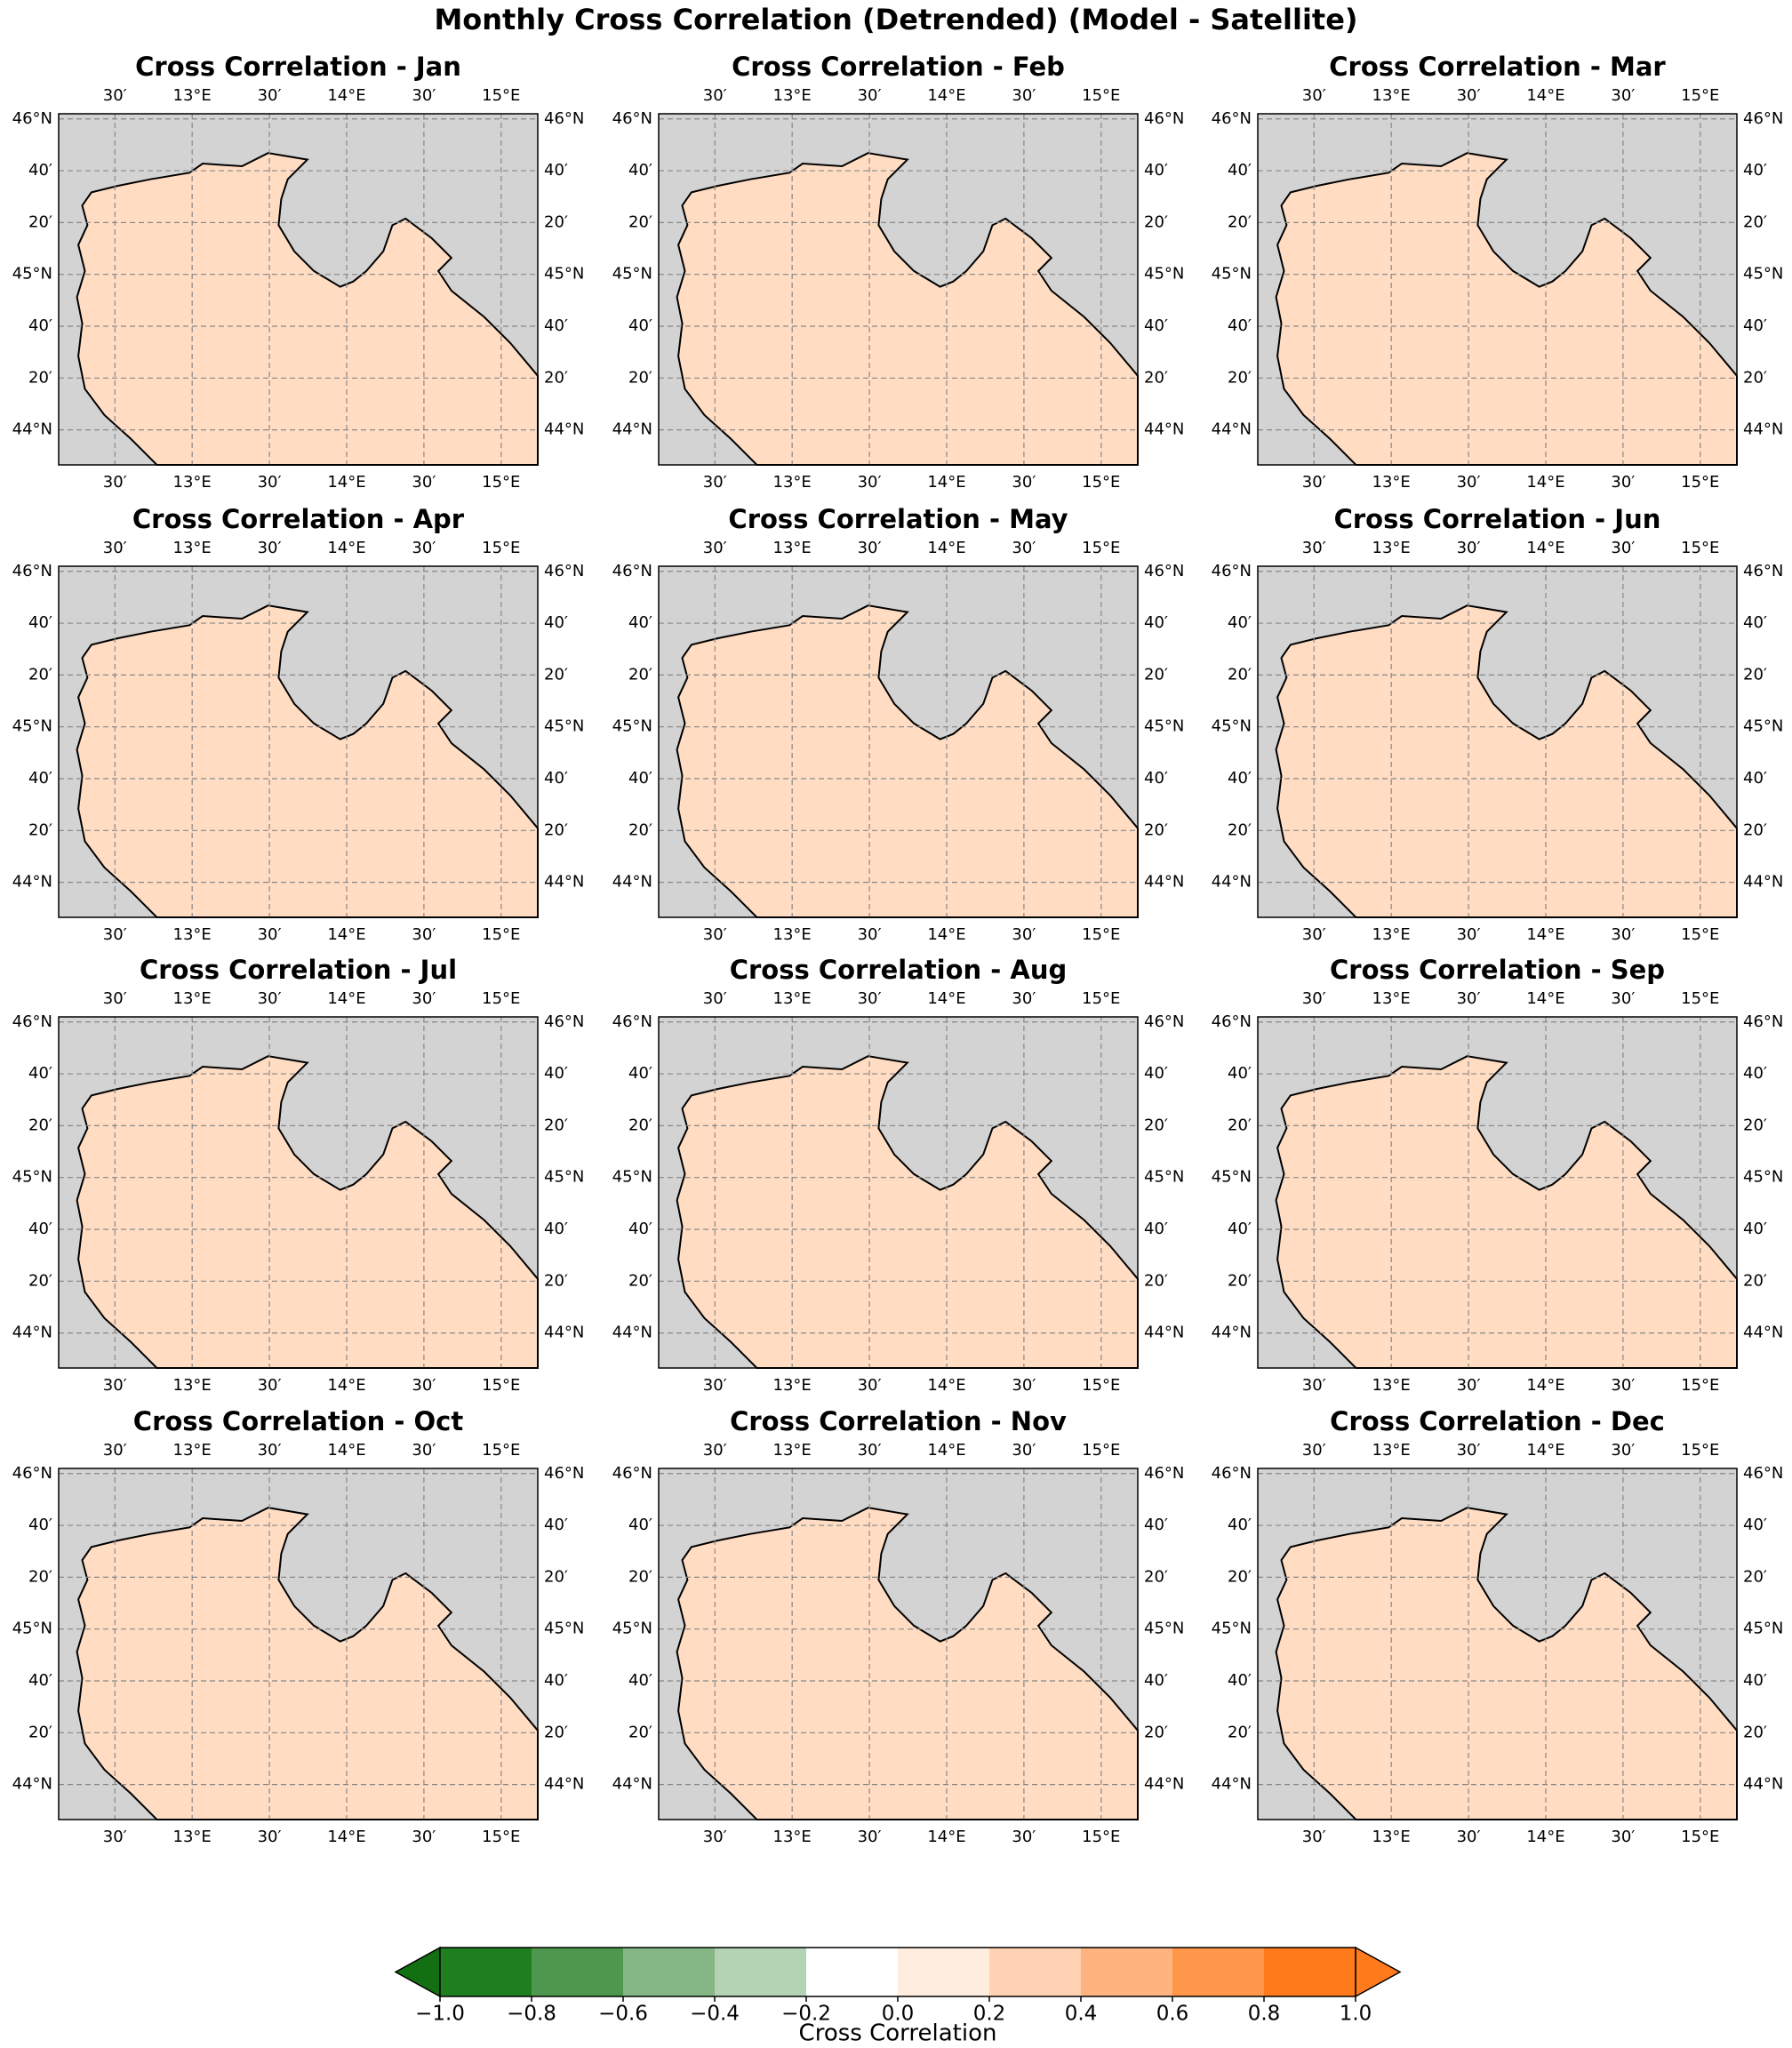  What do you see at coordinates (715, 2014) in the screenshot?
I see `colorbar-tick-label: −0.4` at bounding box center [715, 2014].